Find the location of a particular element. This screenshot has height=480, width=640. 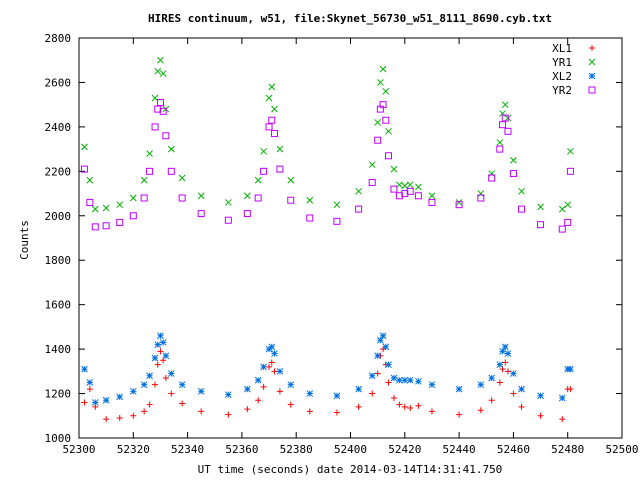

series-xl1 is located at coordinates (327, 384).